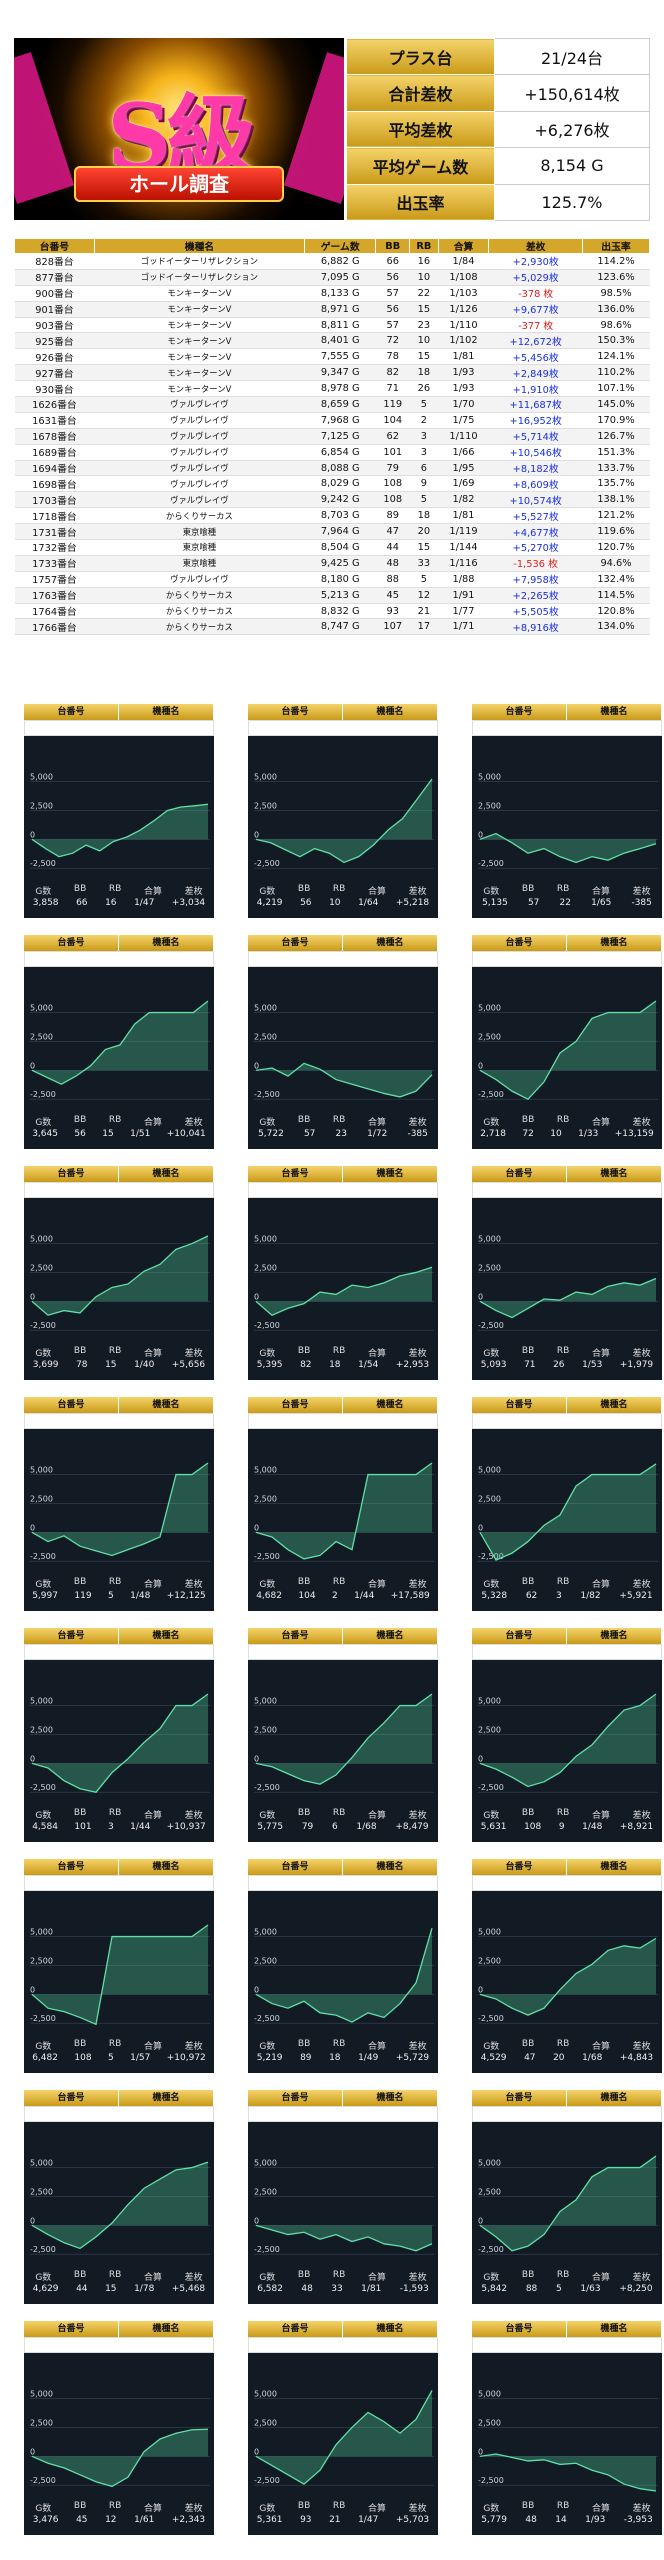 This screenshot has height=2560, width=664. Describe the element at coordinates (533, 903) in the screenshot. I see `stat-value-bb: 57` at that location.